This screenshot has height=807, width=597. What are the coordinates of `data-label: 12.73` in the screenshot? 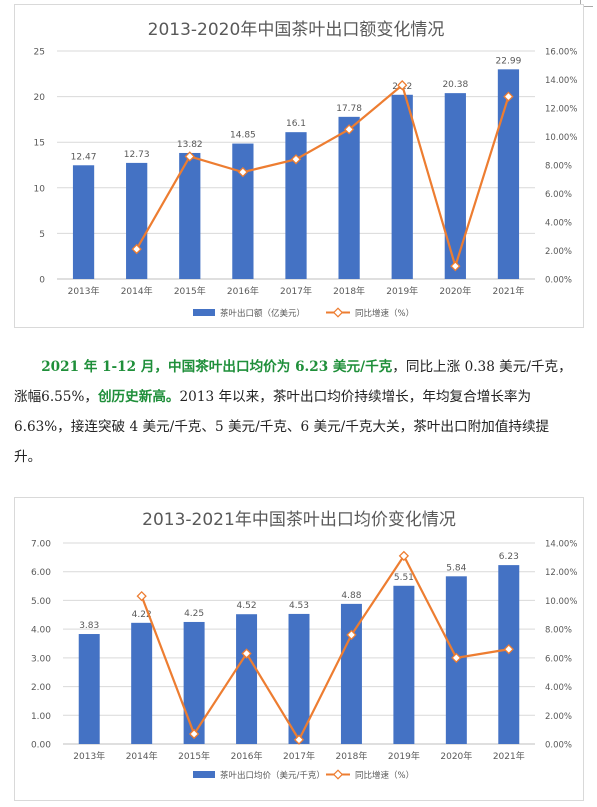 It's located at (137, 155).